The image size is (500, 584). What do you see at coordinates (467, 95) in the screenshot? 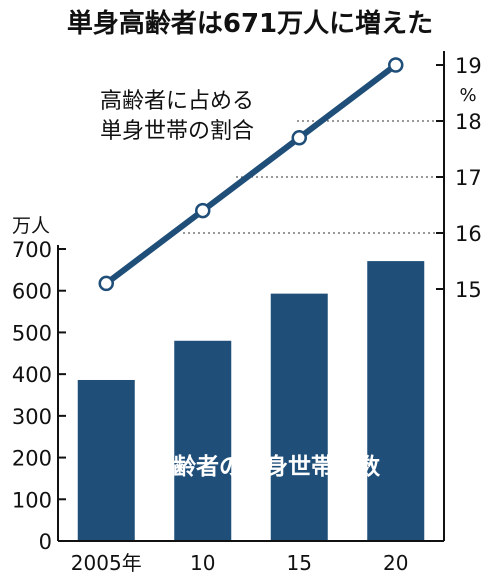
I see `right-axis-unit: %` at bounding box center [467, 95].